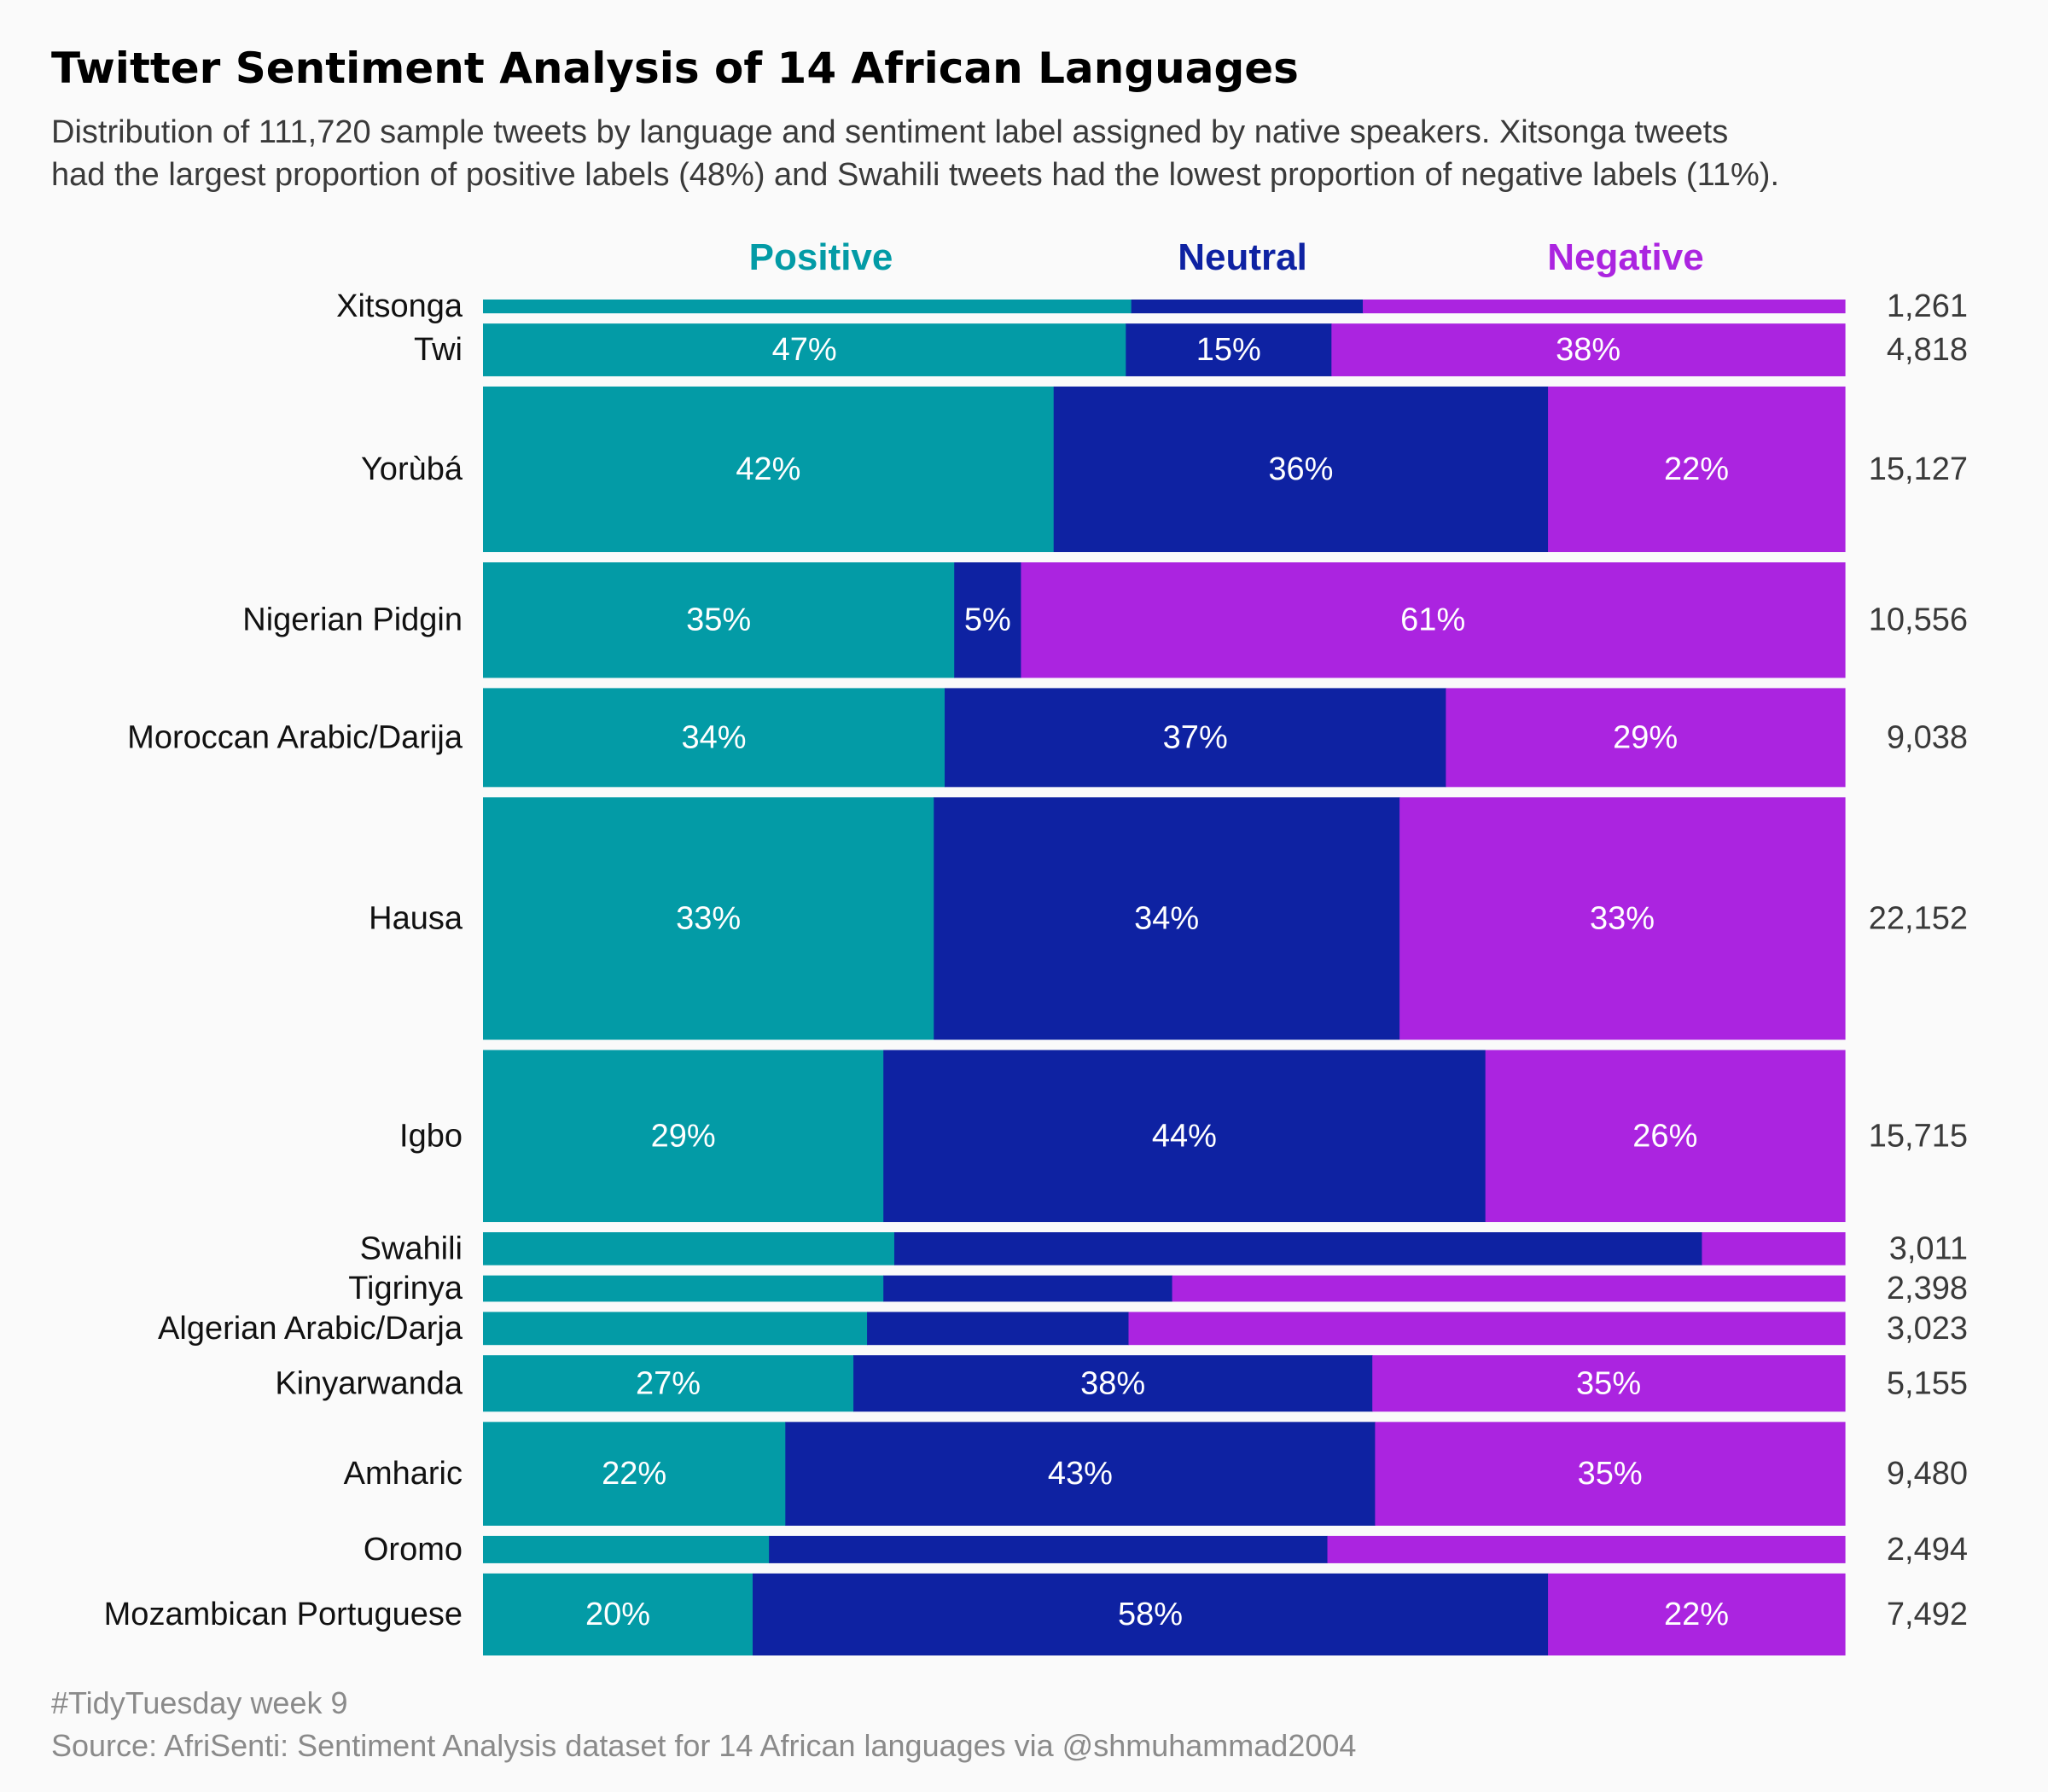  What do you see at coordinates (1152, 306) in the screenshot?
I see `bar-row-xitsonga: Xitsonga 1,261` at bounding box center [1152, 306].